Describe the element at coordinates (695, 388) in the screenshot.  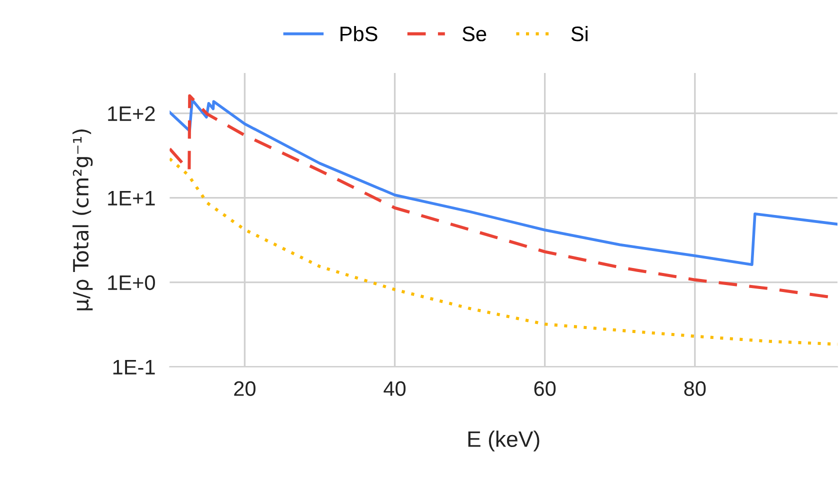
I see `x-tick-label: 80` at that location.